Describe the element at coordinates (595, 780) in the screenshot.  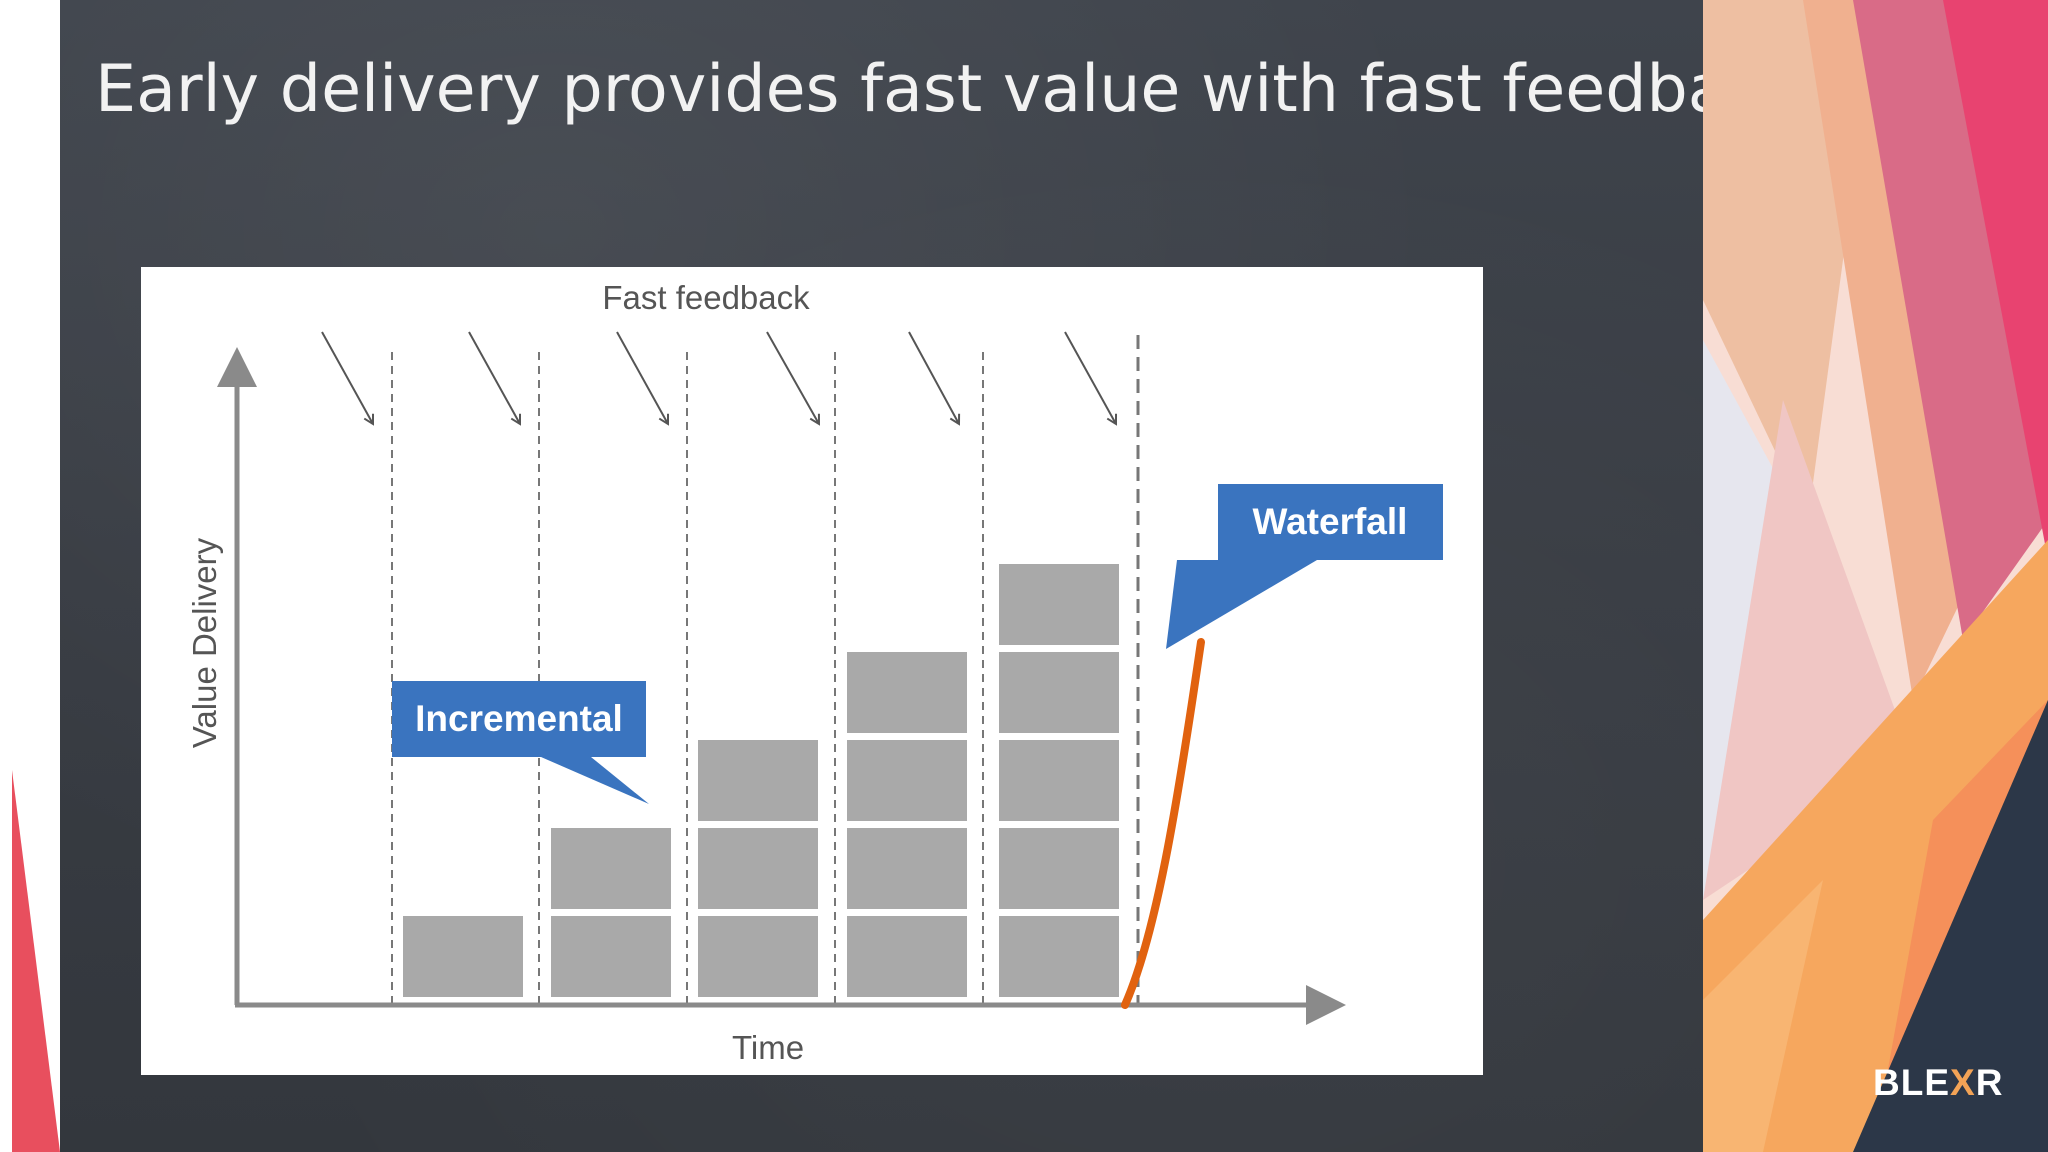
I see `incremental-callout-pointer` at that location.